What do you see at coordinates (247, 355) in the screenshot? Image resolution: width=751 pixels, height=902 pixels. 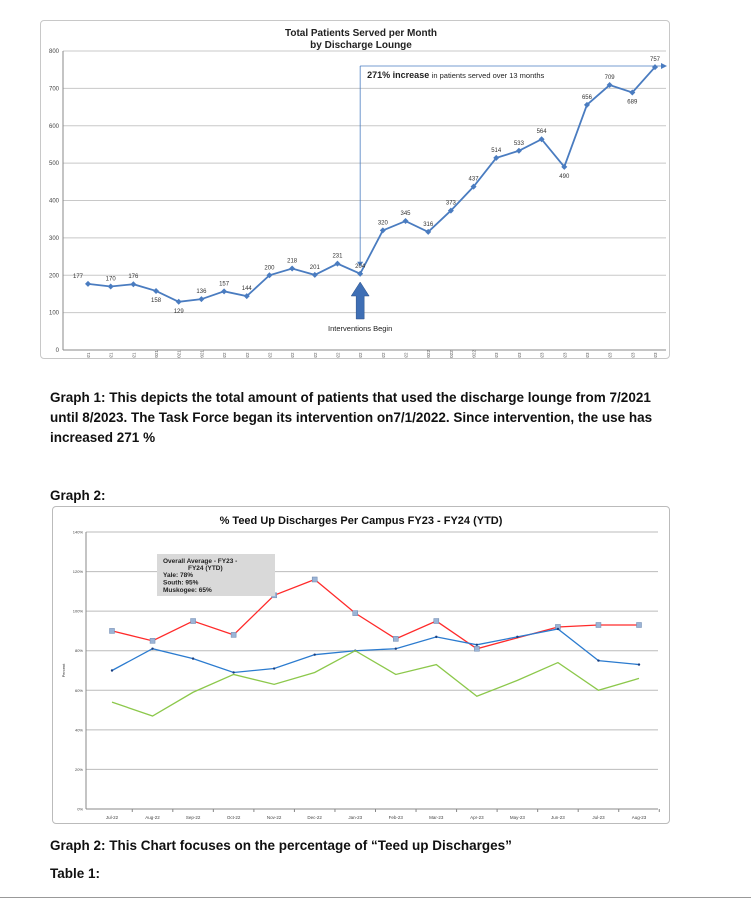 I see `x-tick-label: 2/1/2022` at bounding box center [247, 355].